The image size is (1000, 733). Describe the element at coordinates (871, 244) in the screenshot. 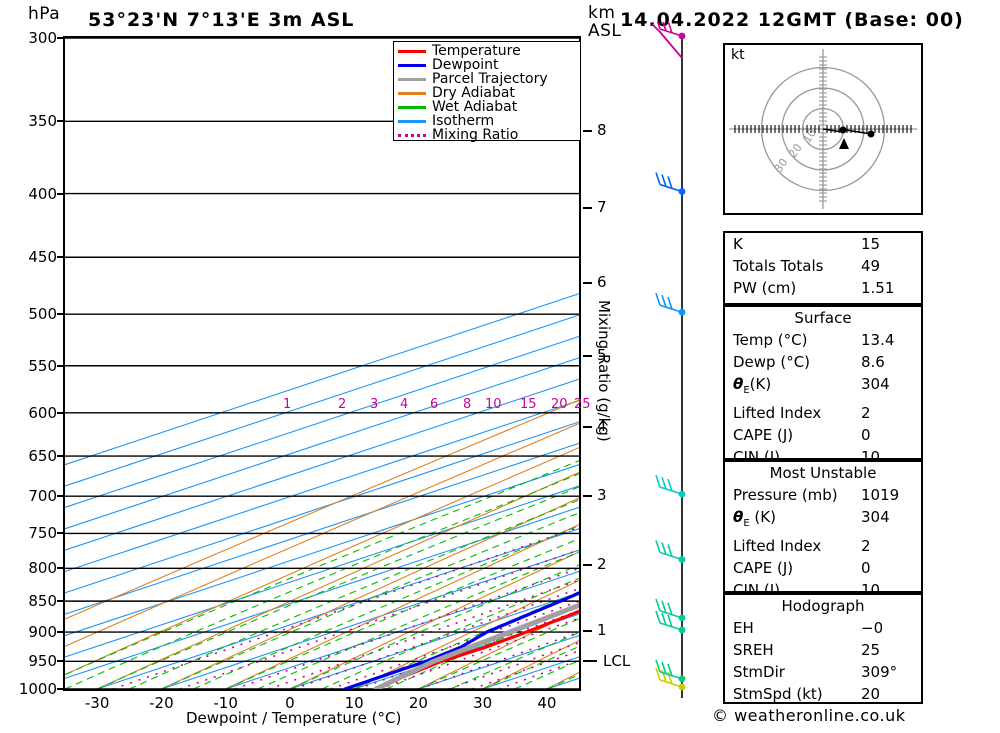

I see `row-value: 15` at that location.